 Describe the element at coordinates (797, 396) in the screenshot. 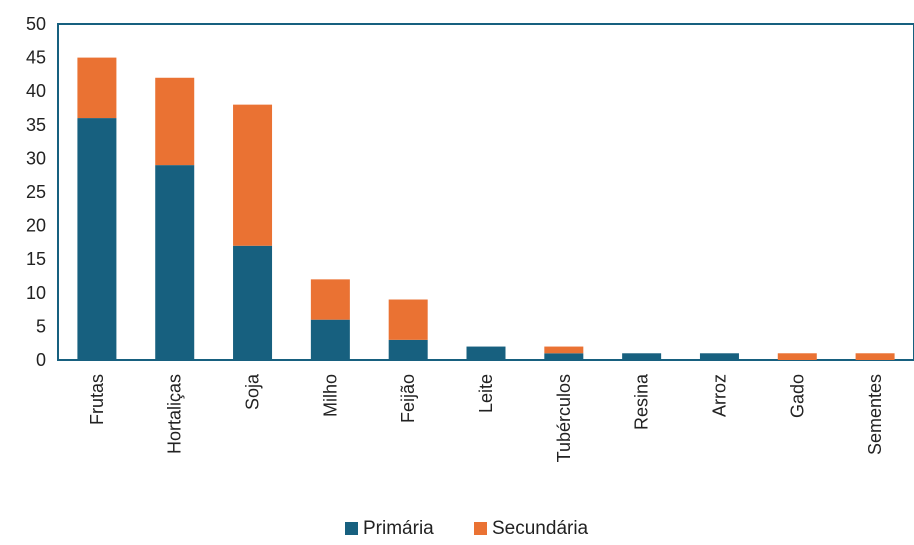

I see `x-category-label: Gado` at that location.